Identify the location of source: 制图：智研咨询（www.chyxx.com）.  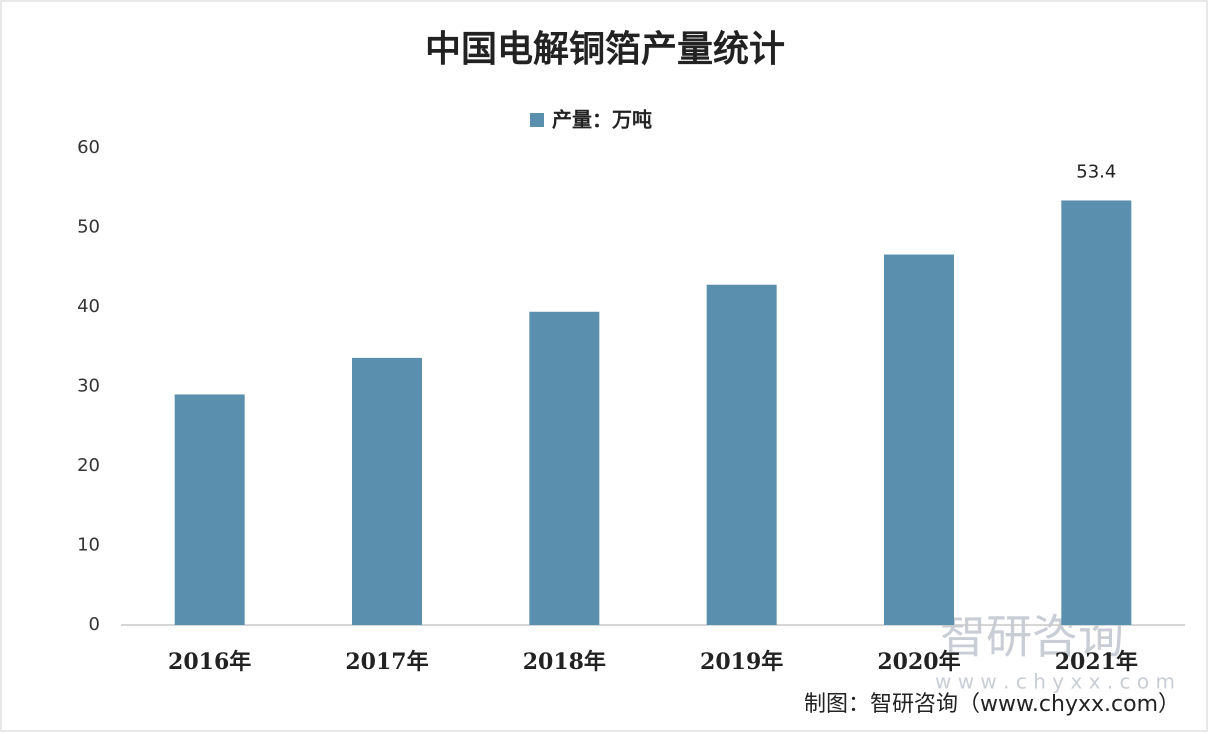
(992, 704).